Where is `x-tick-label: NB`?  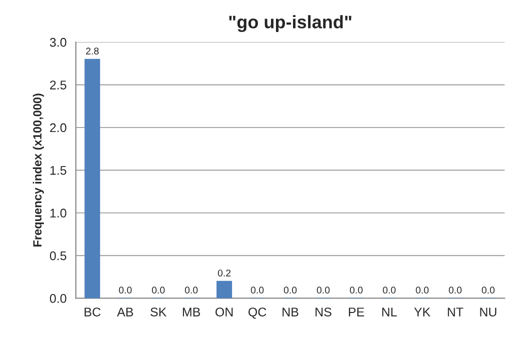
x-tick-label: NB is located at coordinates (290, 312).